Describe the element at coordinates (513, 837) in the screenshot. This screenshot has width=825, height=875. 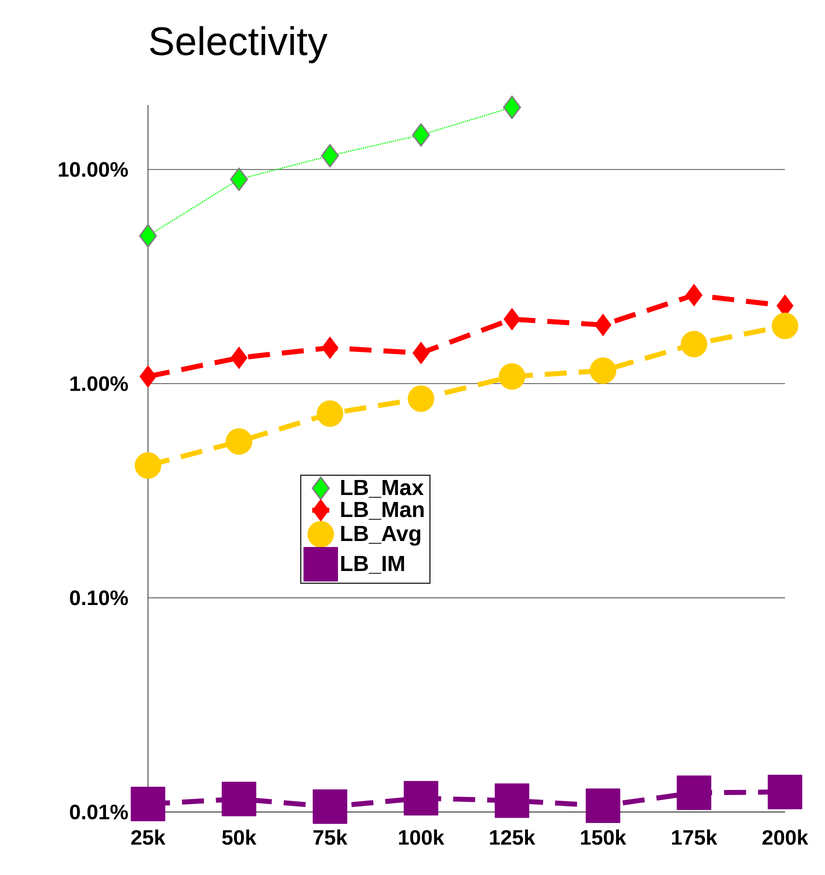
I see `x-tick-label: 125k` at that location.